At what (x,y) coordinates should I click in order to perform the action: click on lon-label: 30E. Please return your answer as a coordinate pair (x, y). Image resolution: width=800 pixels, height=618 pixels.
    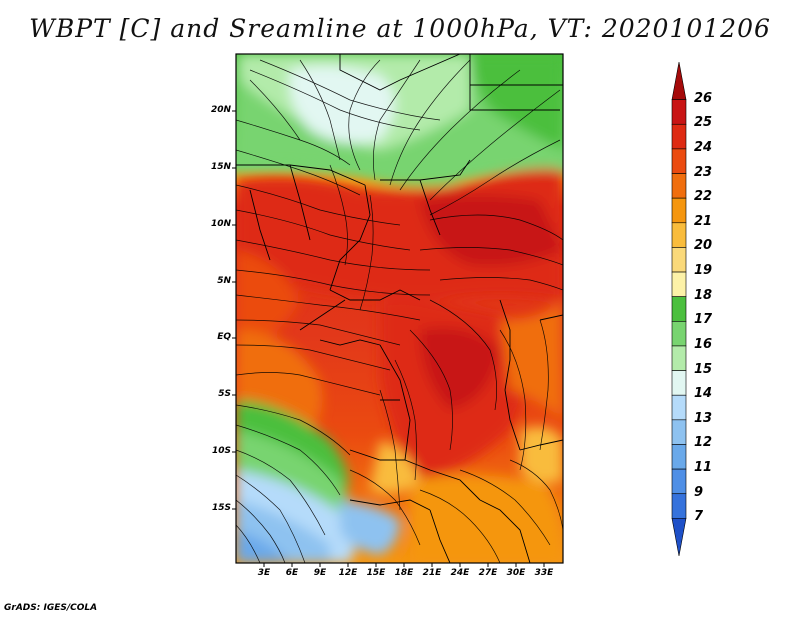
    Looking at the image, I should click on (516, 573).